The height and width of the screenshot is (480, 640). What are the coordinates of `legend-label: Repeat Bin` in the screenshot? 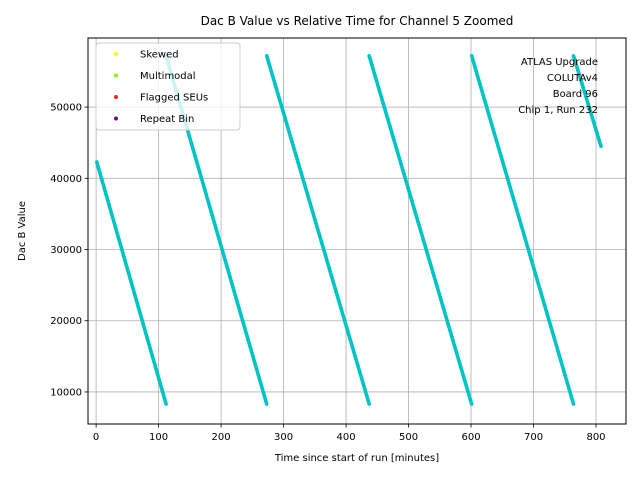 It's located at (167, 119).